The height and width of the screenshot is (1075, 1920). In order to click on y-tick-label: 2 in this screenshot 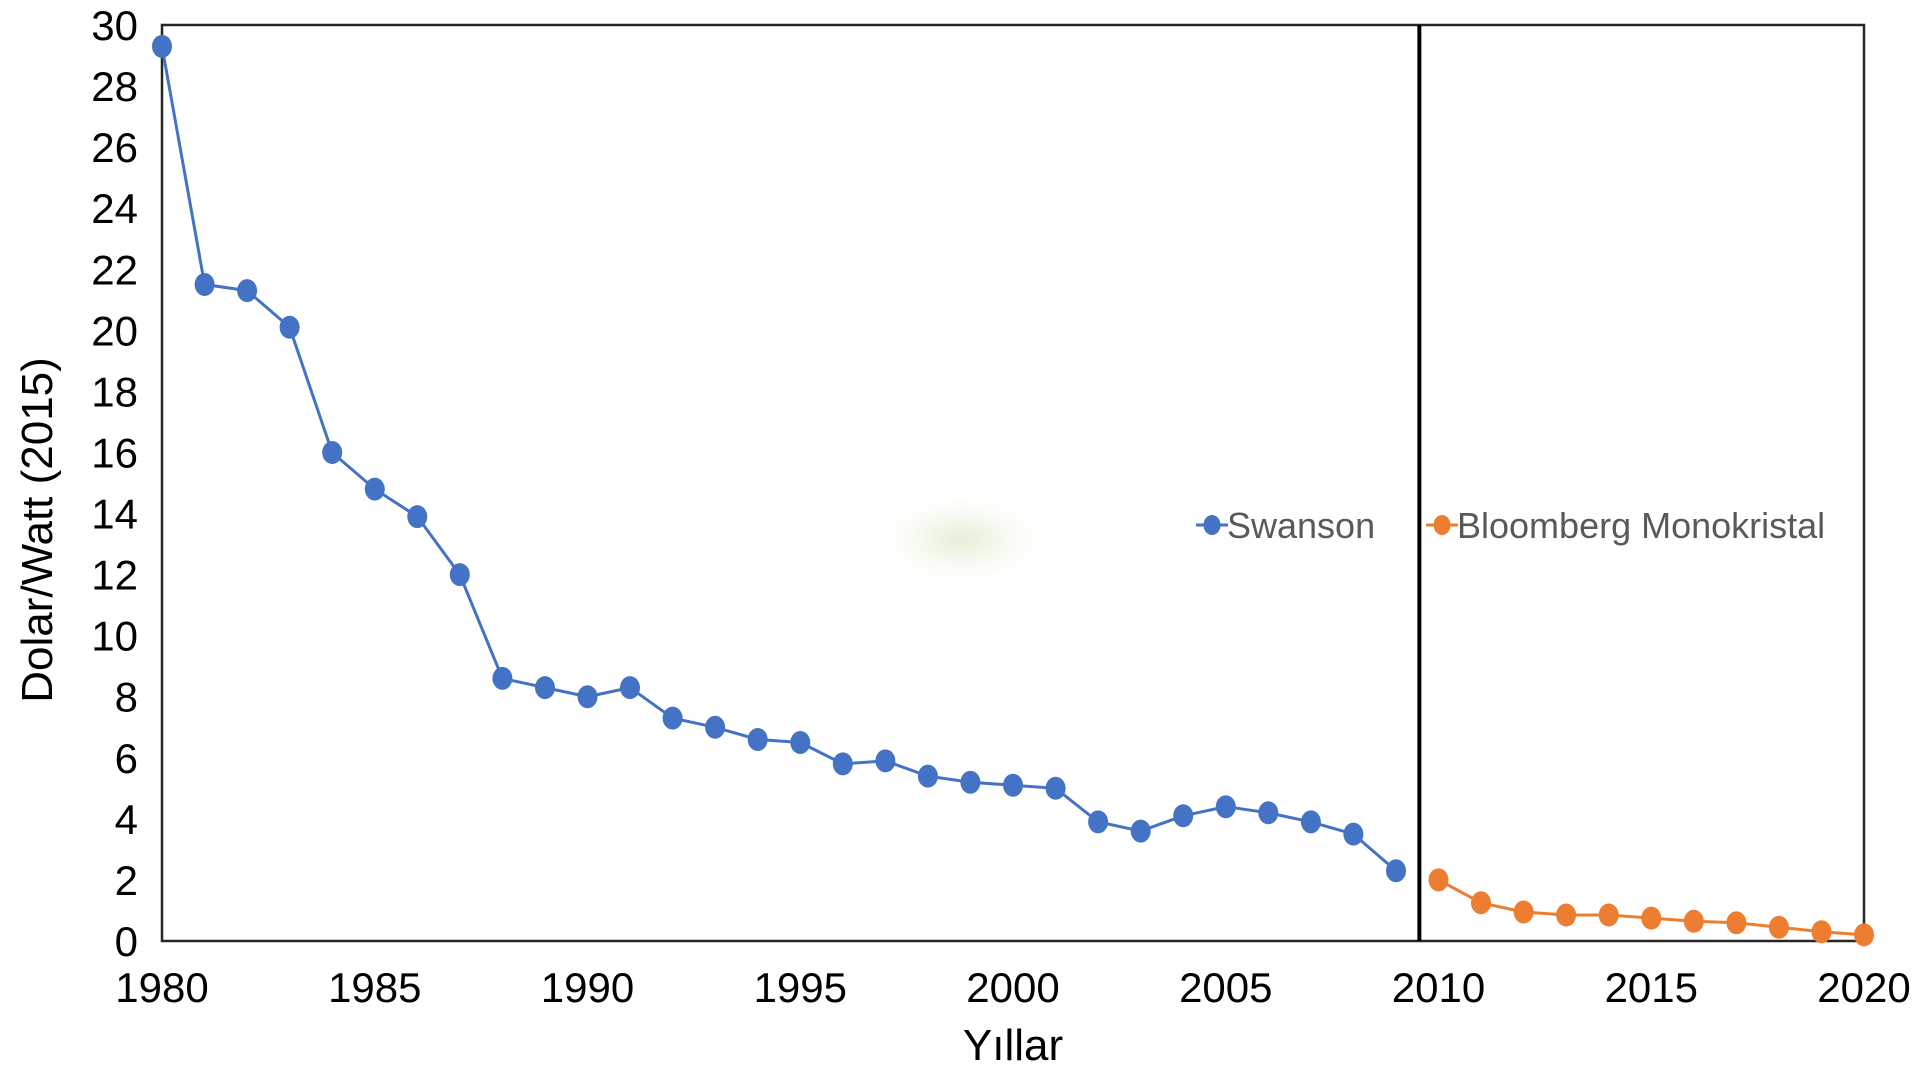, I will do `click(126, 880)`.